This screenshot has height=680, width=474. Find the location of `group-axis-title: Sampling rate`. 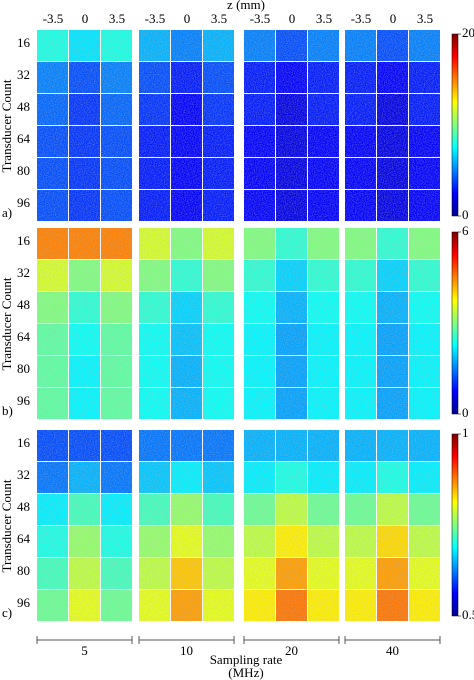

group-axis-title: Sampling rate is located at coordinates (246, 659).